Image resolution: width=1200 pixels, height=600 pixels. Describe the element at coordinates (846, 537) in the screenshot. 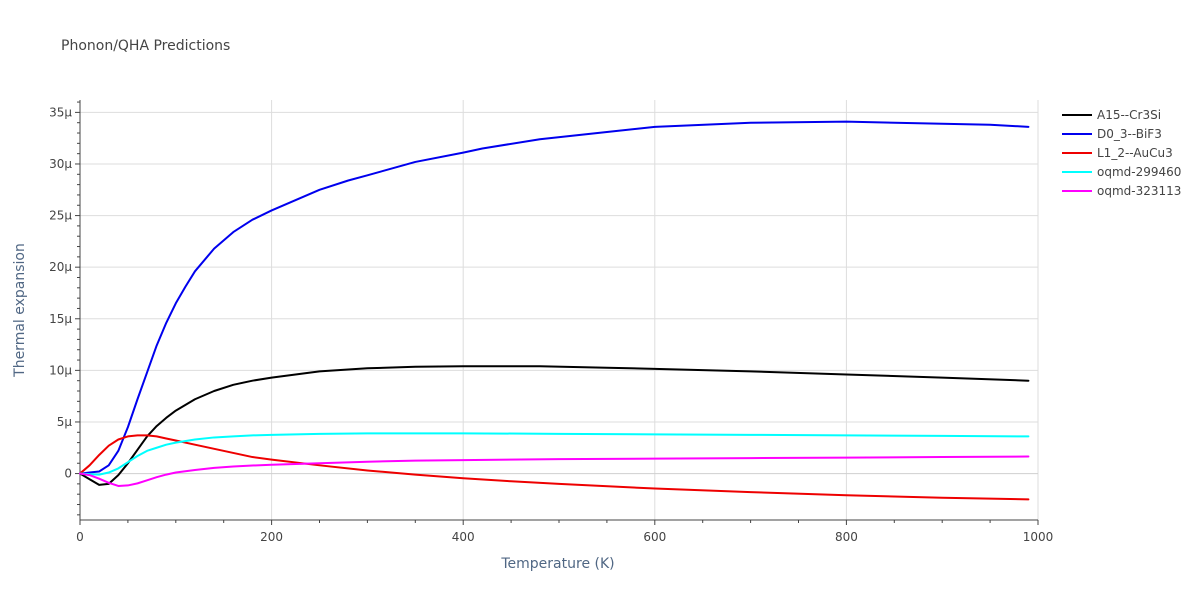

I see `x-tick-label: 800` at that location.